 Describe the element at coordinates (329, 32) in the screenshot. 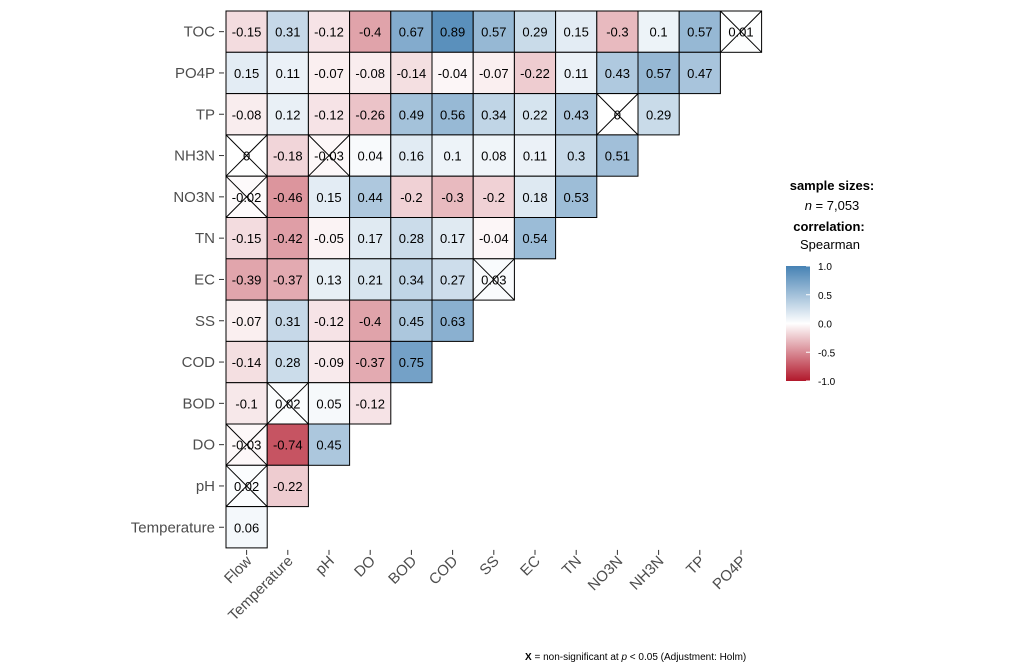

I see `cell-value: -0.12` at that location.